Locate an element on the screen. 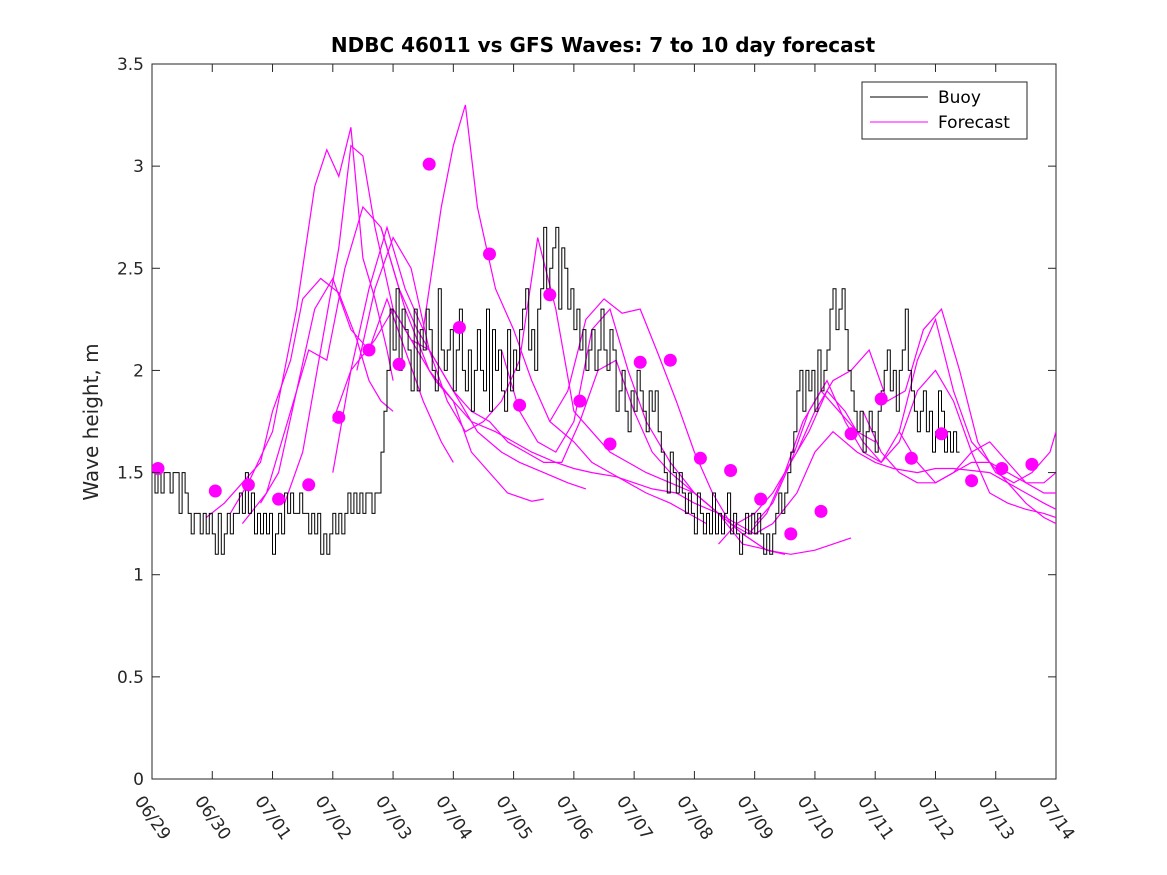 Image resolution: width=1167 pixels, height=875 pixels. legend-buoy-label: Buoy is located at coordinates (959, 98).